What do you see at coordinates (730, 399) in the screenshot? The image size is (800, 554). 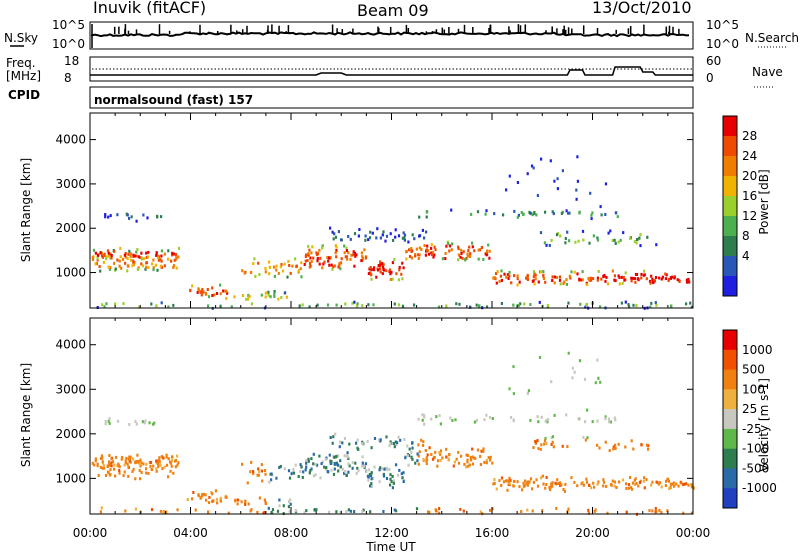 I see `velocity-colorbar-swatch` at bounding box center [730, 399].